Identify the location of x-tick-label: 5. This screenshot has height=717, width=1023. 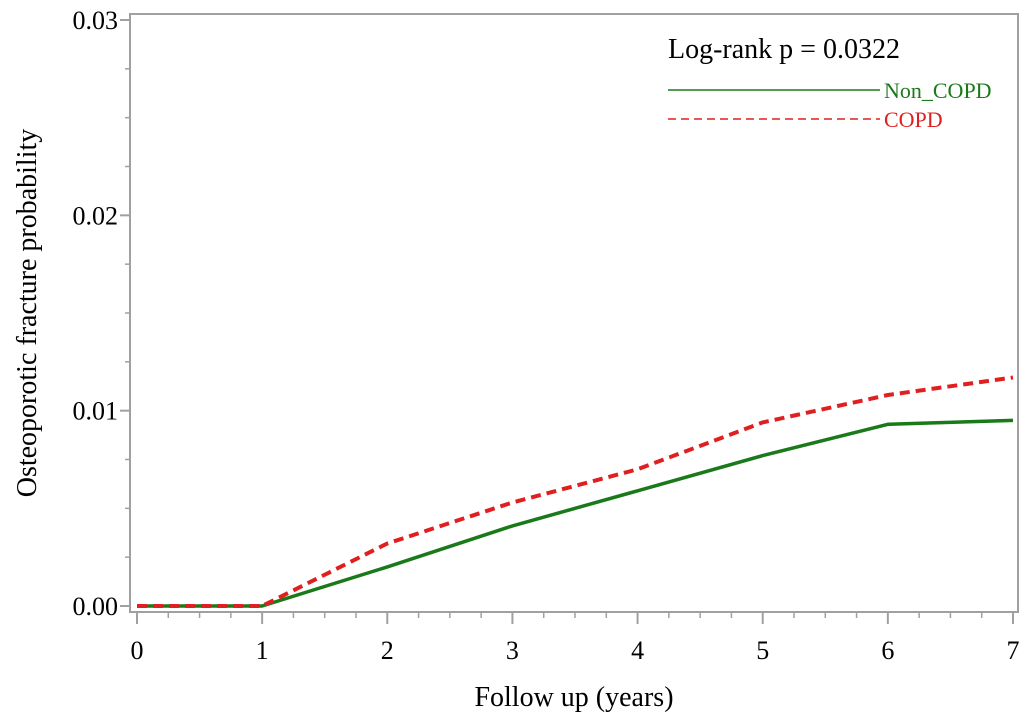
(762, 650).